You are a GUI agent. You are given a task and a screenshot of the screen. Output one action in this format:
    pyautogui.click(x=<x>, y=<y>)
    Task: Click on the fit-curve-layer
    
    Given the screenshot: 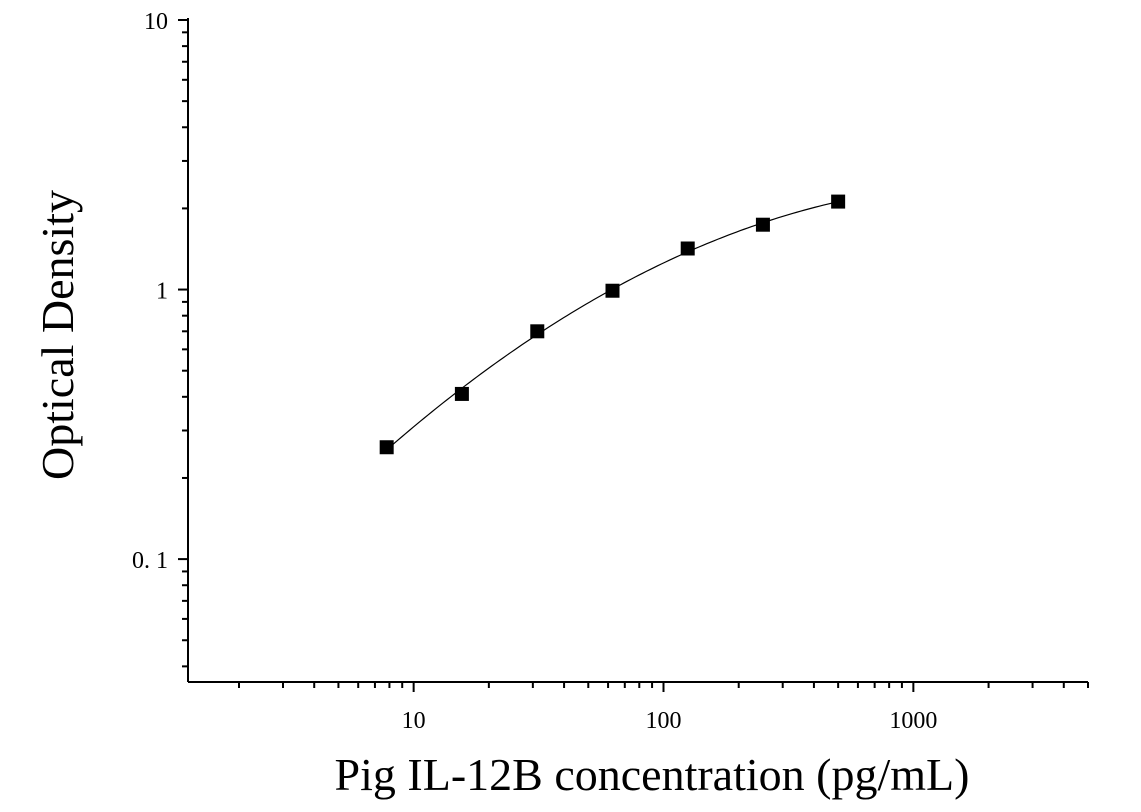 What is the action you would take?
    pyautogui.click(x=612, y=326)
    